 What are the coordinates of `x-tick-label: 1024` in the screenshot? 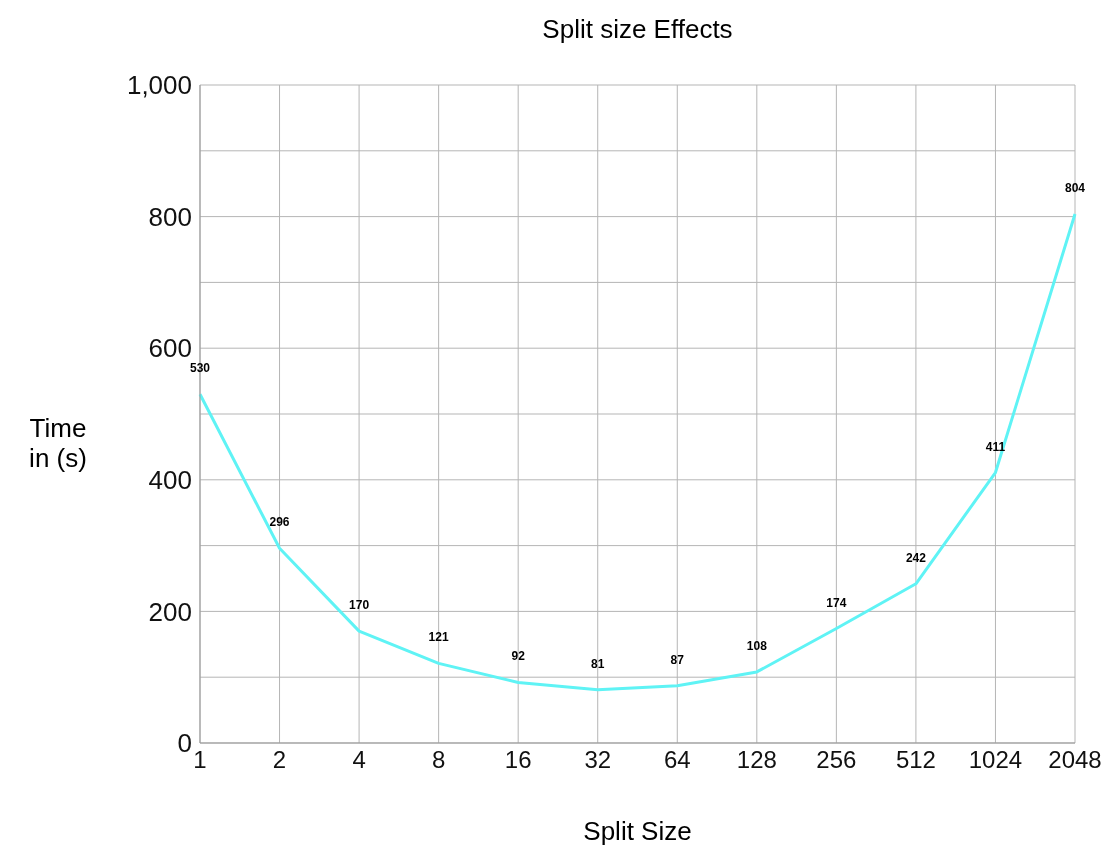 It's located at (995, 760).